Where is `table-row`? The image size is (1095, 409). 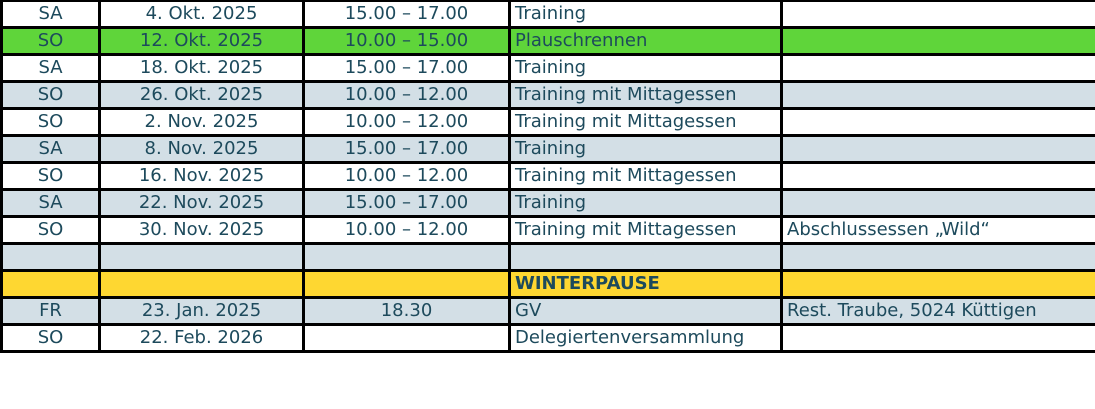 table-row is located at coordinates (547, 257).